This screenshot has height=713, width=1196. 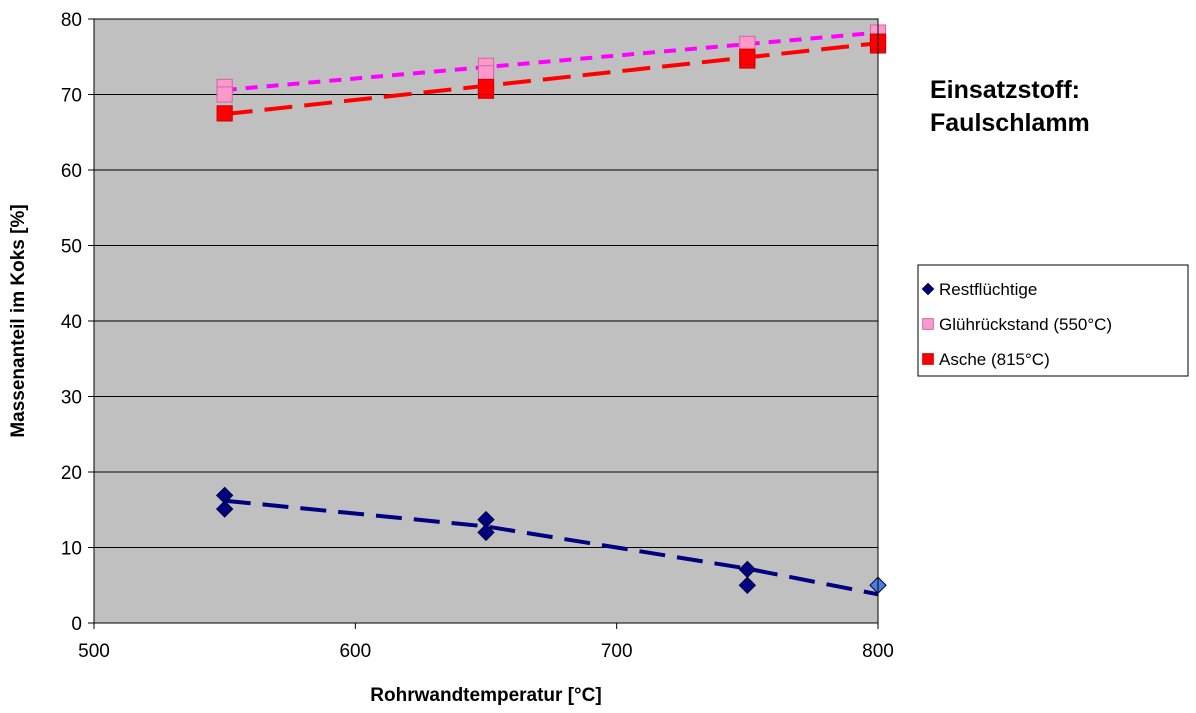 What do you see at coordinates (71, 473) in the screenshot?
I see `y-tick-label-20: 20` at bounding box center [71, 473].